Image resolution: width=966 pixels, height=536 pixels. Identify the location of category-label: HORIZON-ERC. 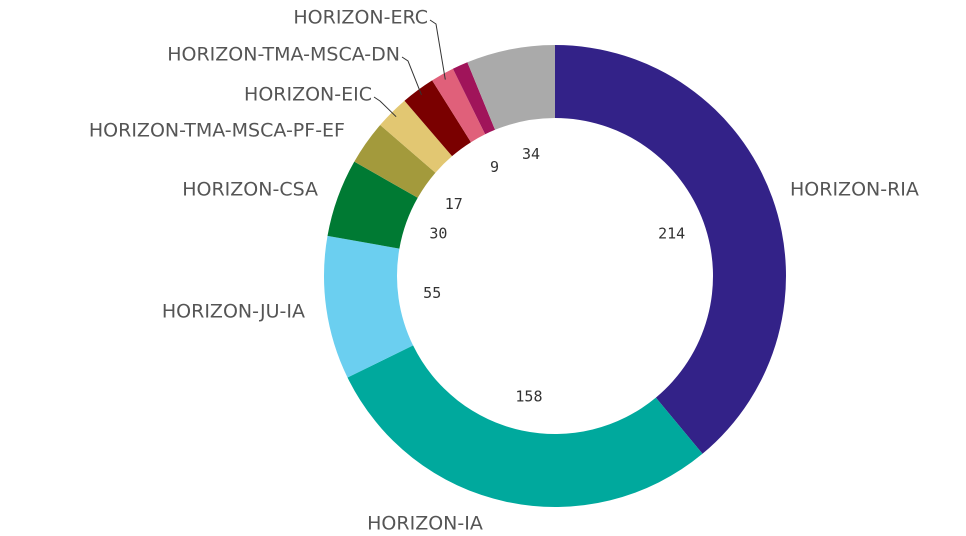
(360, 18).